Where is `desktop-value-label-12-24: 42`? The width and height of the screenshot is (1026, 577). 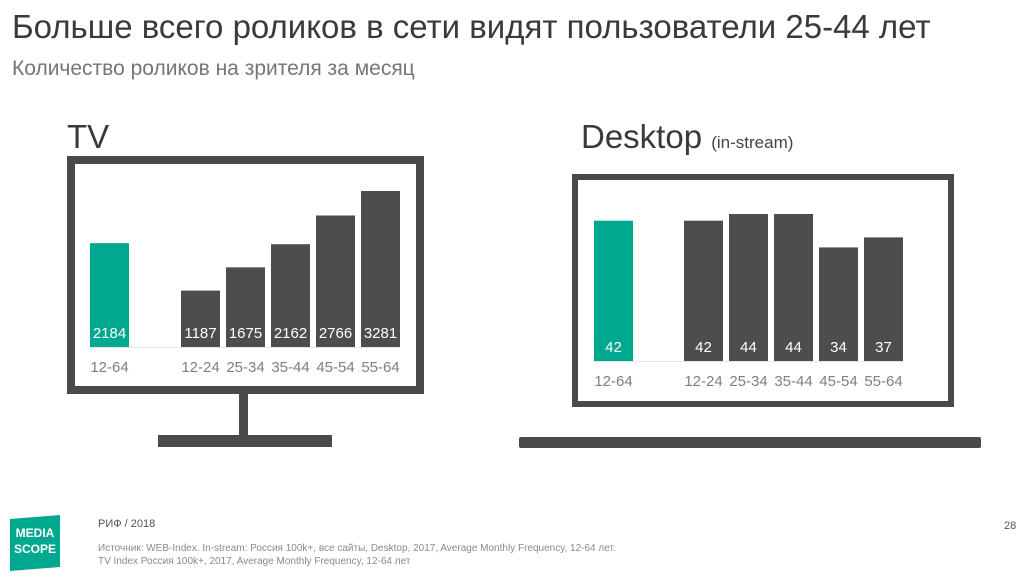 desktop-value-label-12-24: 42 is located at coordinates (703, 347).